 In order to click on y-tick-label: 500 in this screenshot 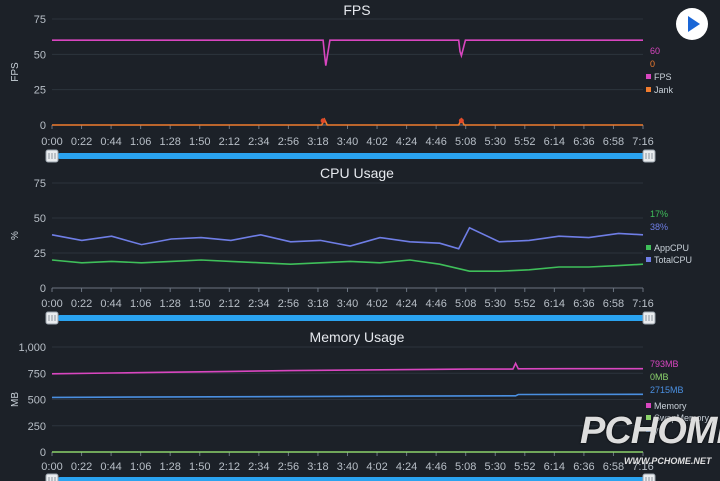, I will do `click(37, 401)`.